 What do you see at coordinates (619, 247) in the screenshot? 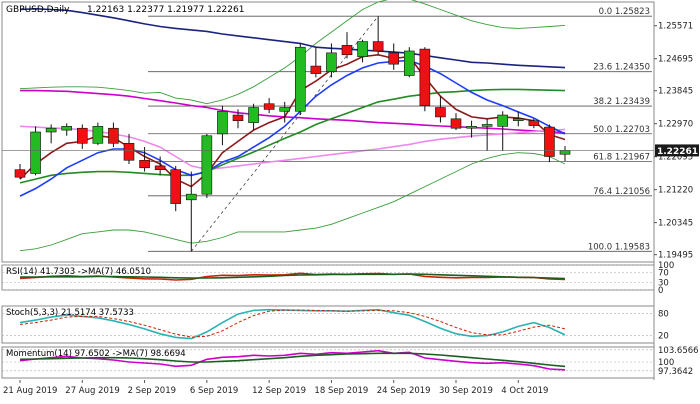
I see `fib-level-label: 100.0 1.19583` at bounding box center [619, 247].